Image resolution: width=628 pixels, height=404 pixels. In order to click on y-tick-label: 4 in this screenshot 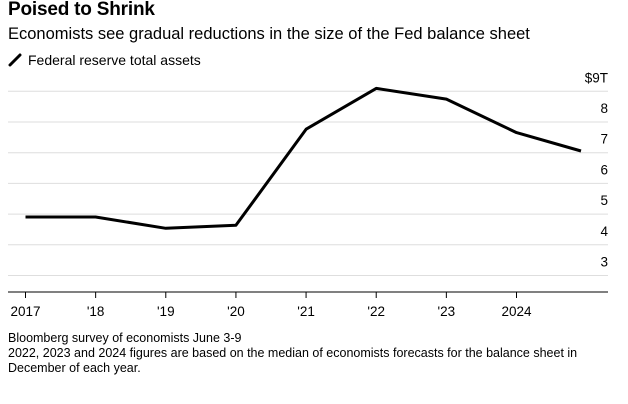, I will do `click(604, 231)`.